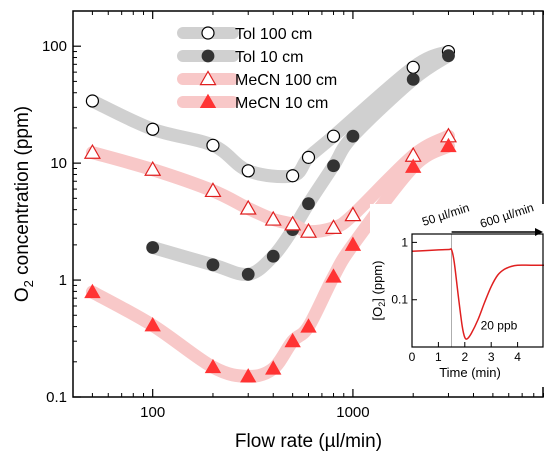 Image resolution: width=544 pixels, height=457 pixels. Describe the element at coordinates (412, 357) in the screenshot. I see `inset-x-tick-label-0: 0` at that location.